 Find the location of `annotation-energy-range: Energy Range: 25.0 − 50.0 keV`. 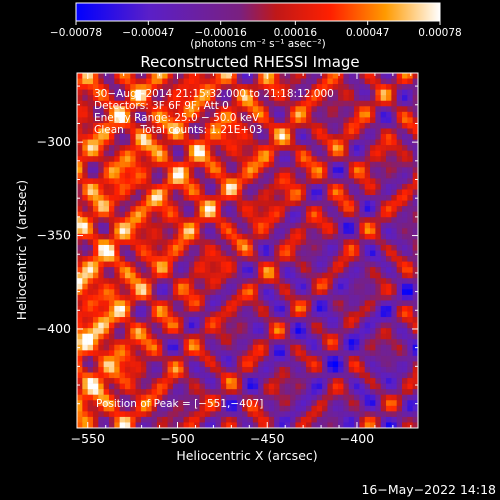

annotation-energy-range: Energy Range: 25.0 − 50.0 keV is located at coordinates (177, 118).